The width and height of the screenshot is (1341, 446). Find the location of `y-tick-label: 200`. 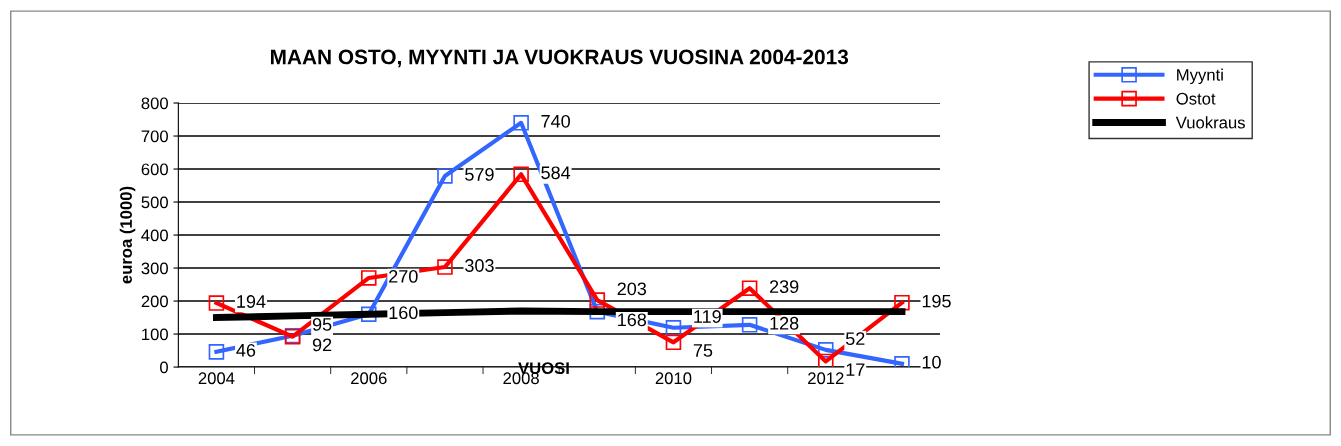

y-tick-label: 200 is located at coordinates (154, 301).